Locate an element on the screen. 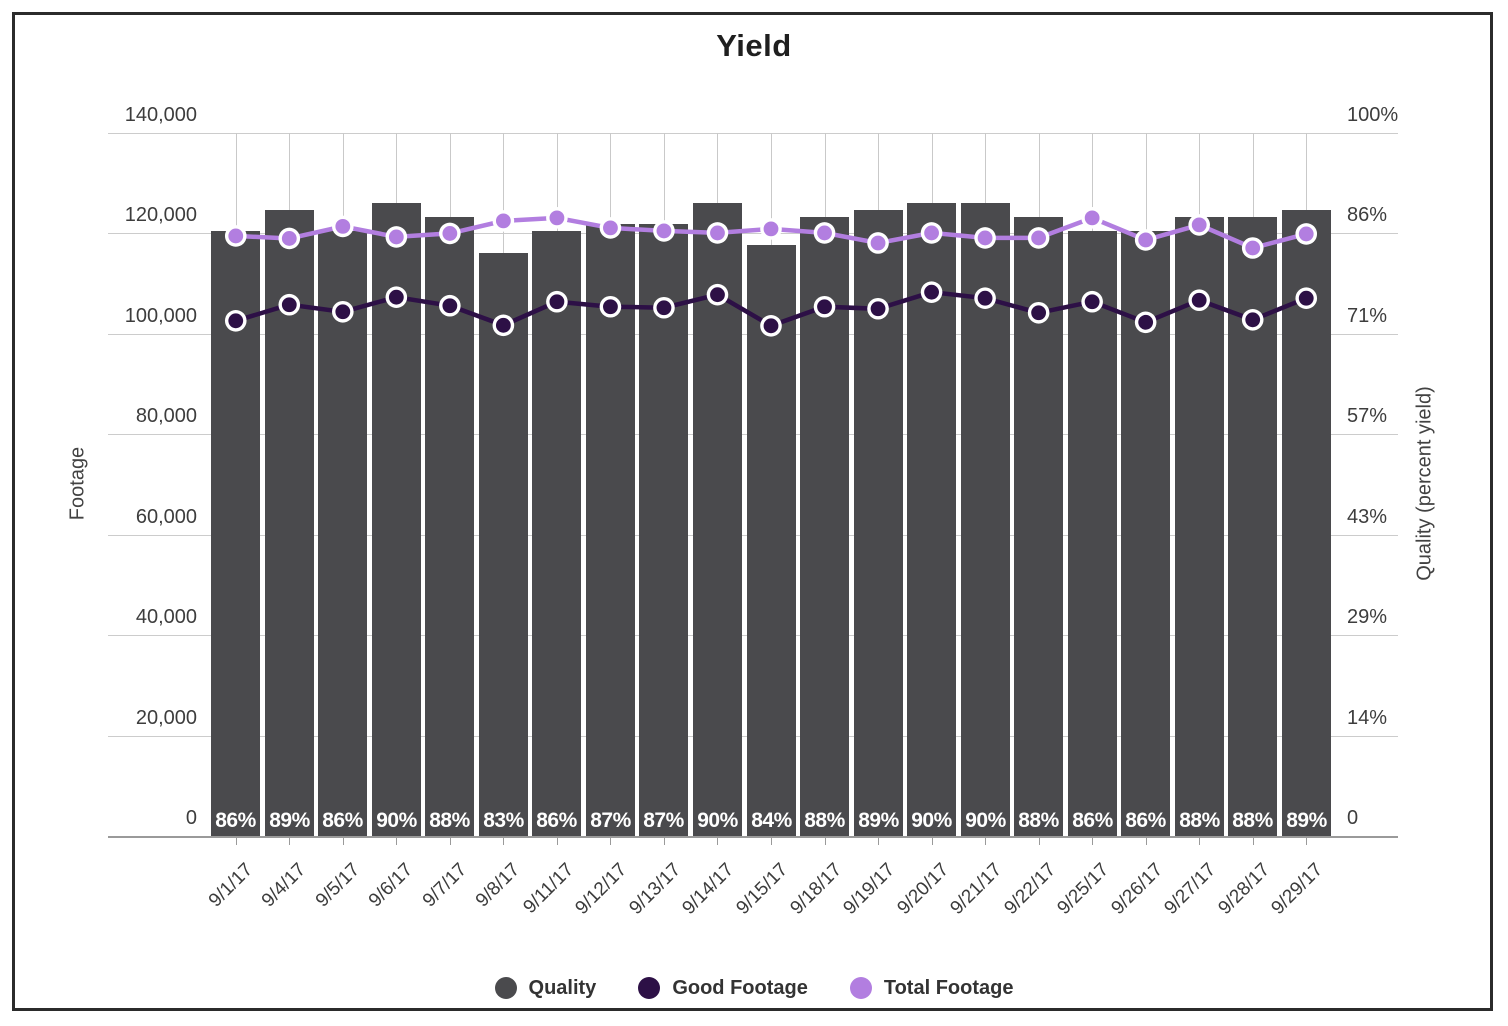 This screenshot has height=1026, width=1508. legend-item-quality: Quality is located at coordinates (545, 988).